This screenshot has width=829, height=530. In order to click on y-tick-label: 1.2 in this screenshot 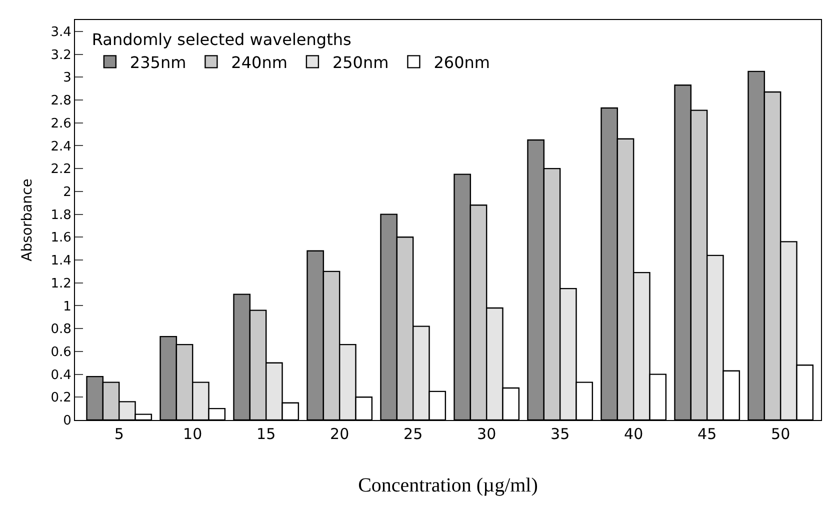, I will do `click(61, 284)`.